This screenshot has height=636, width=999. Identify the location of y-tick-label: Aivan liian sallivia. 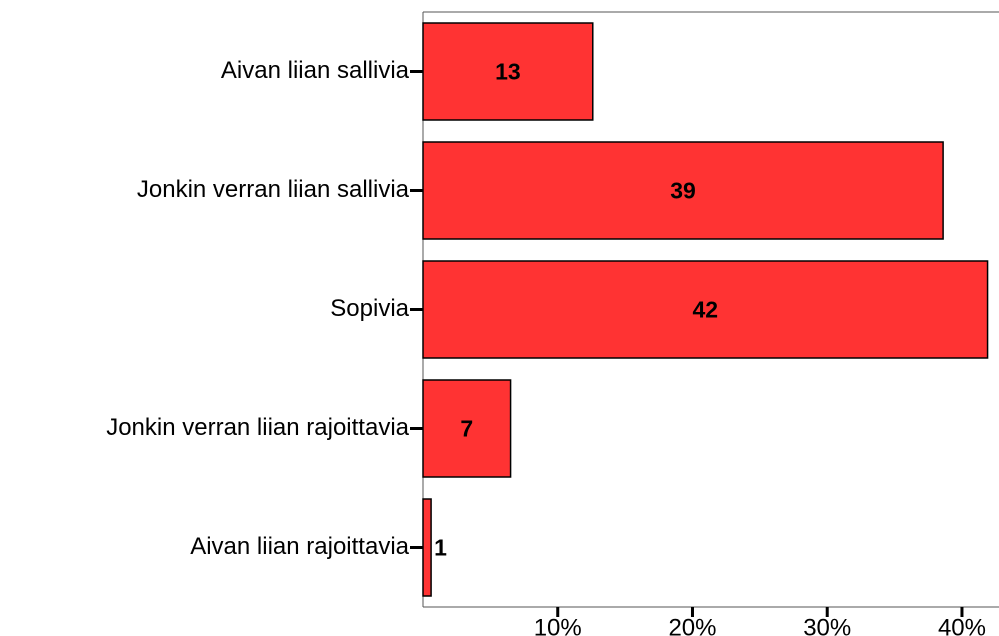
(315, 70).